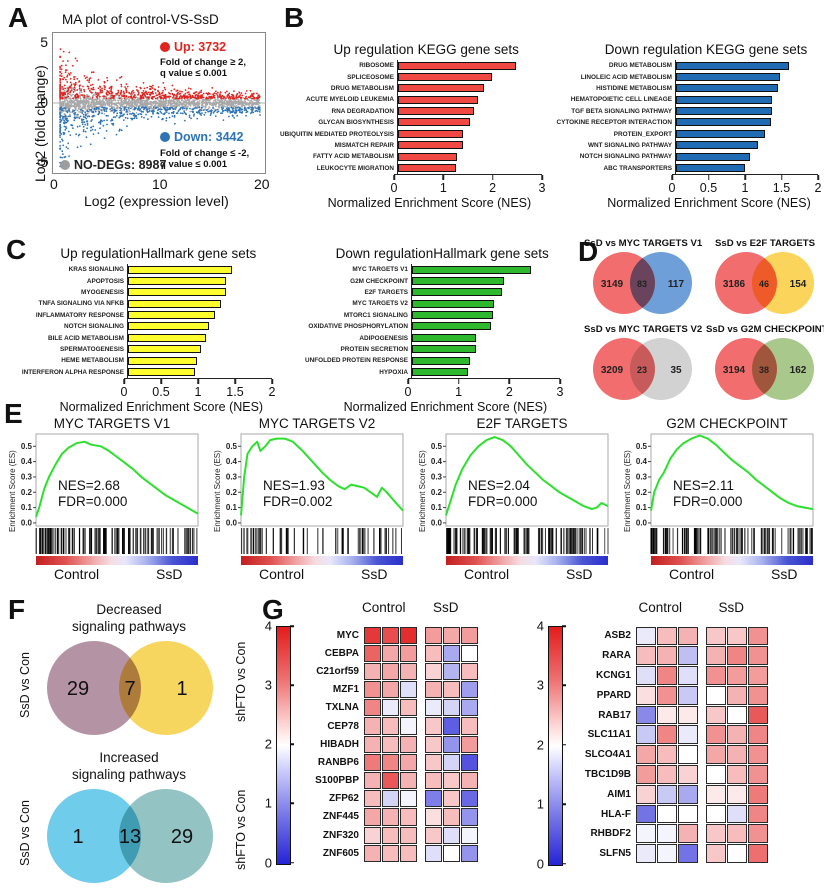 This screenshot has height=888, width=824. What do you see at coordinates (17, 609) in the screenshot?
I see `panel-label-f: F` at bounding box center [17, 609].